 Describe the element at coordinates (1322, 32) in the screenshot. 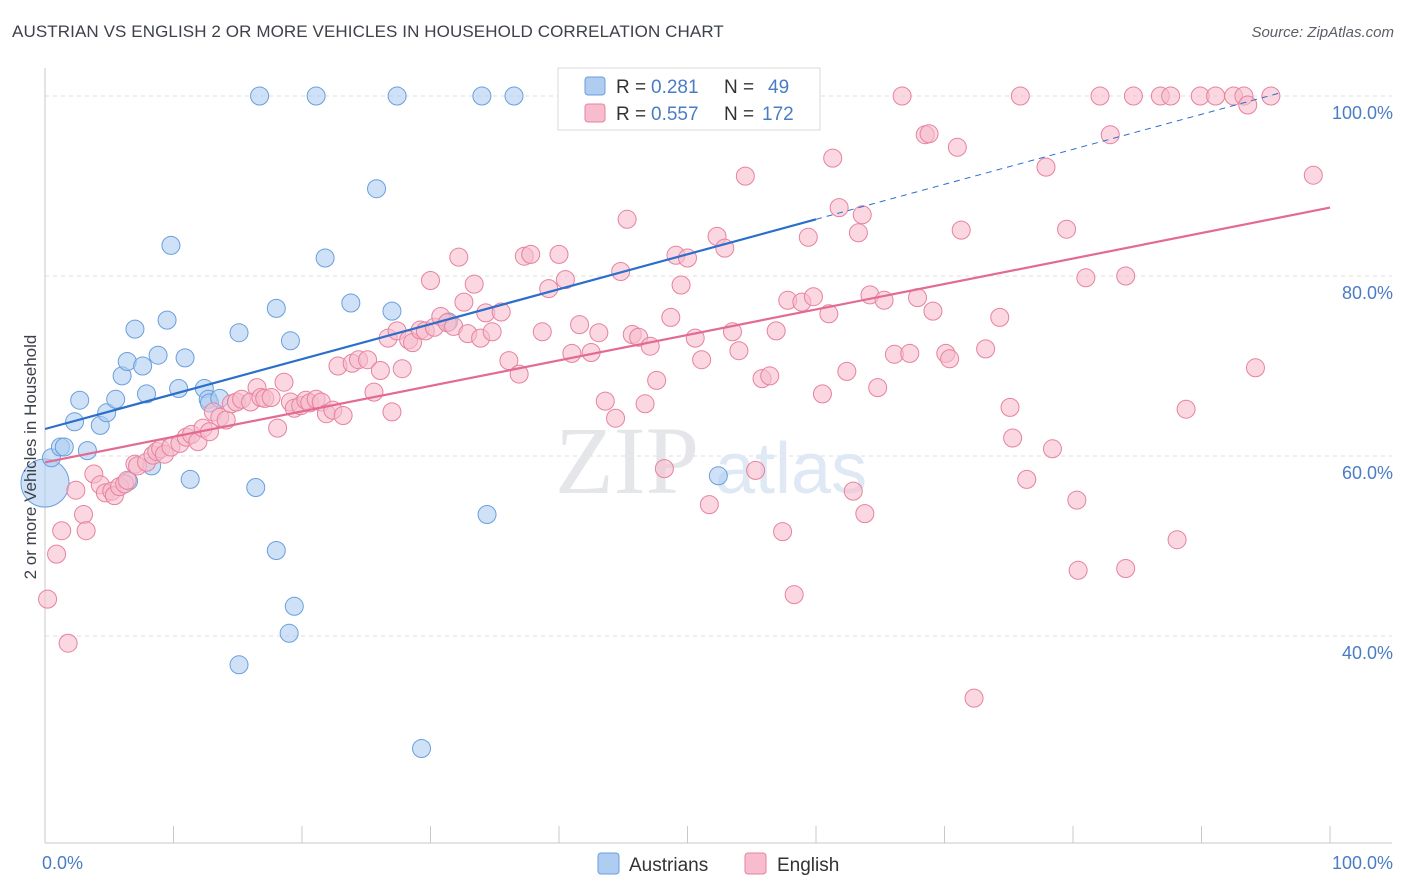

I see `source-label: Source: ZipAtlas.com` at that location.